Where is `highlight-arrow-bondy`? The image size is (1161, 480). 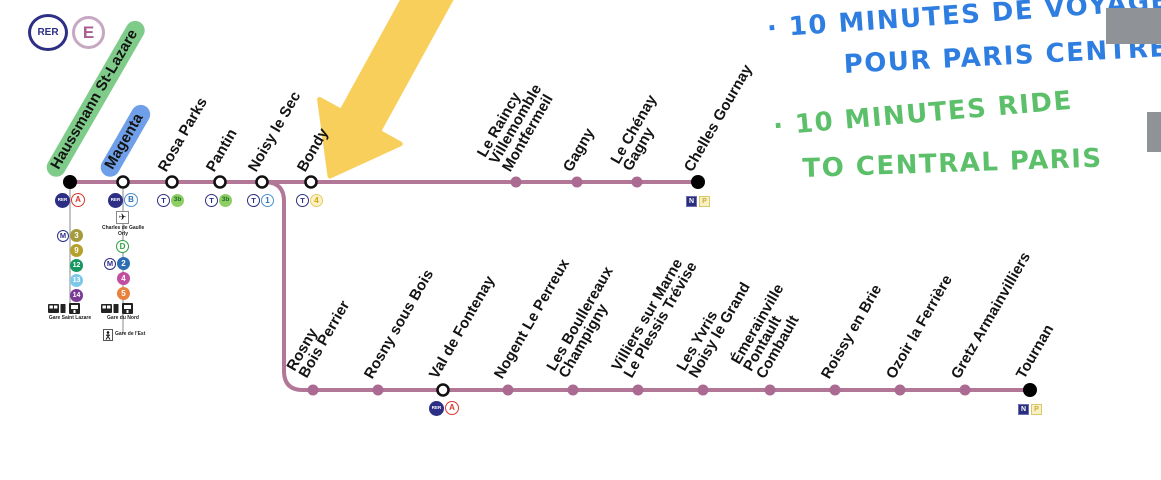 highlight-arrow-bondy is located at coordinates (385, 89).